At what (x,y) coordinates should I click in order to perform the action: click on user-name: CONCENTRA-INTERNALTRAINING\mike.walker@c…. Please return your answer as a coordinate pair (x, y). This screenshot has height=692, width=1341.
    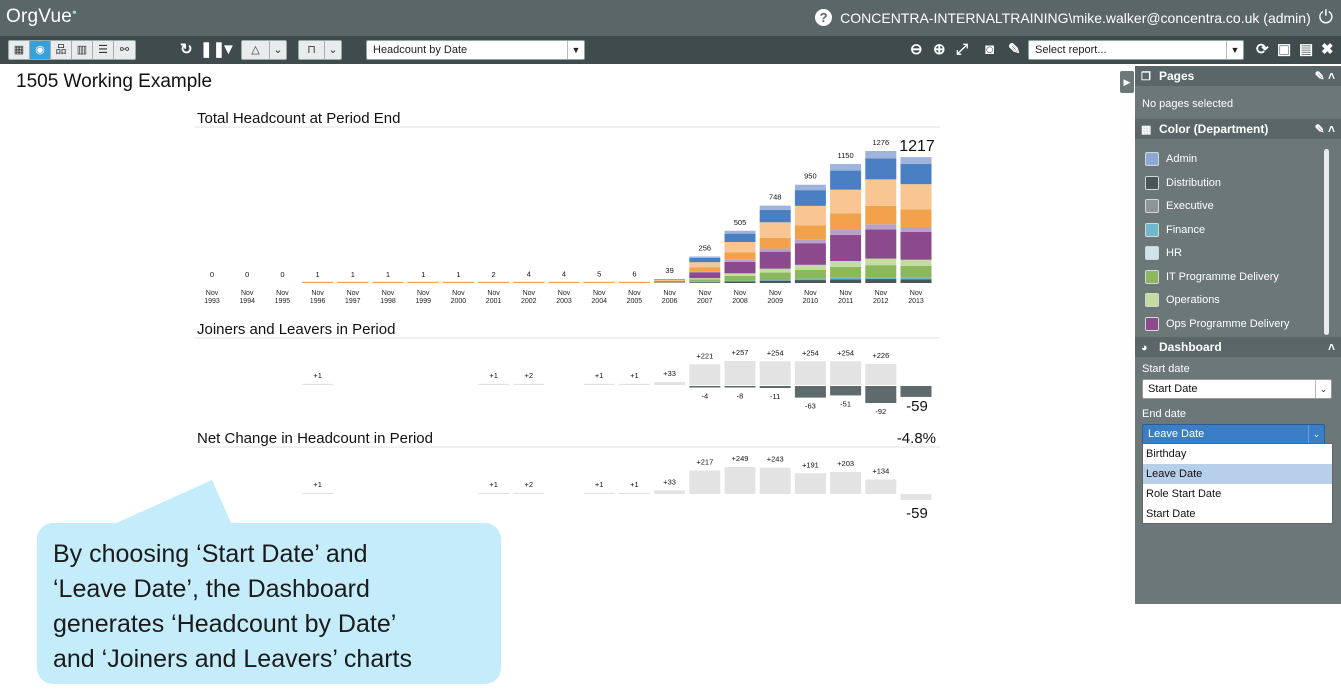
    Looking at the image, I should click on (1075, 17).